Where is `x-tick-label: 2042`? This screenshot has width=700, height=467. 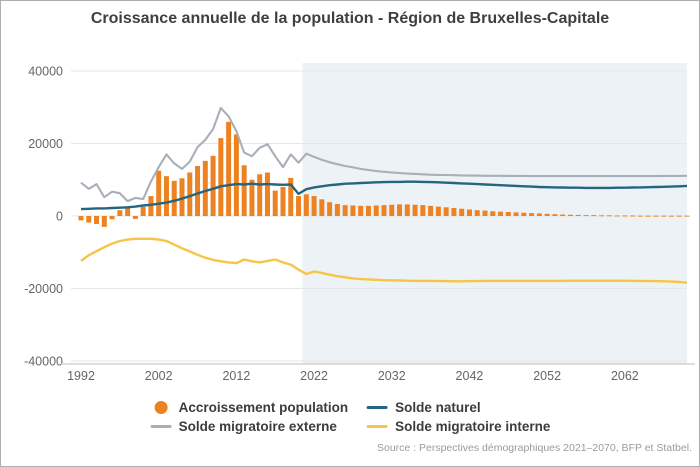 x-tick-label: 2042 is located at coordinates (470, 376).